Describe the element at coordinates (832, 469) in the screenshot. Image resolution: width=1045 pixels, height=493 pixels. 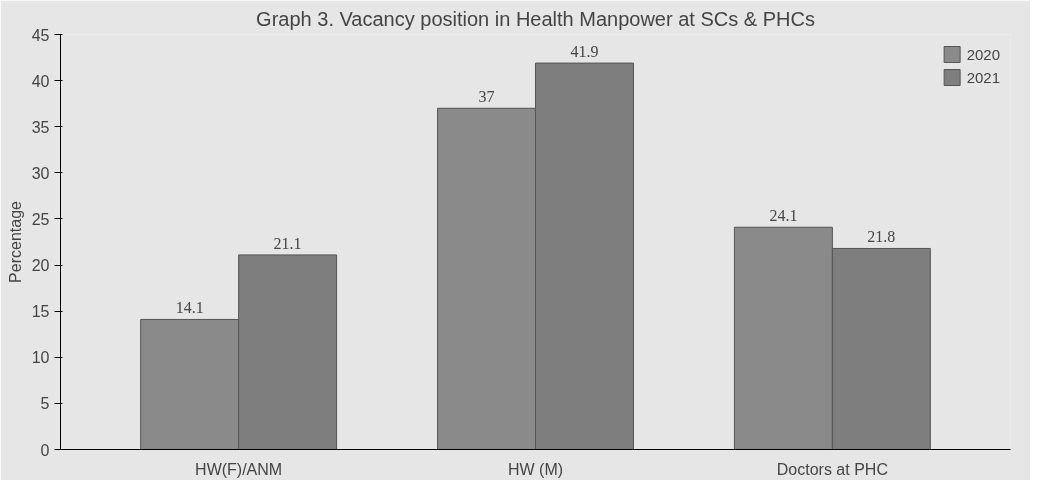
I see `x-tick-label: Doctors at PHC` at that location.